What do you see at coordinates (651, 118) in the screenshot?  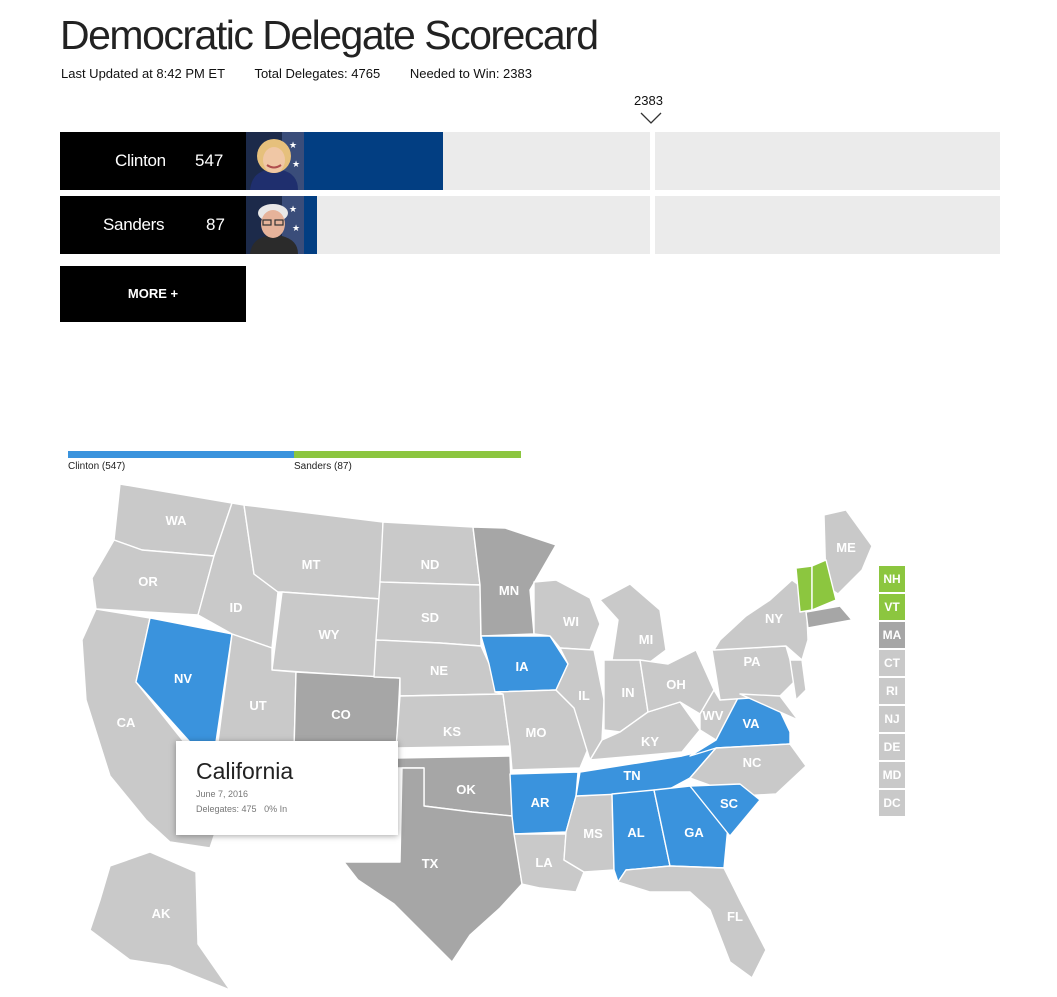 I see `chevron-down-icon` at bounding box center [651, 118].